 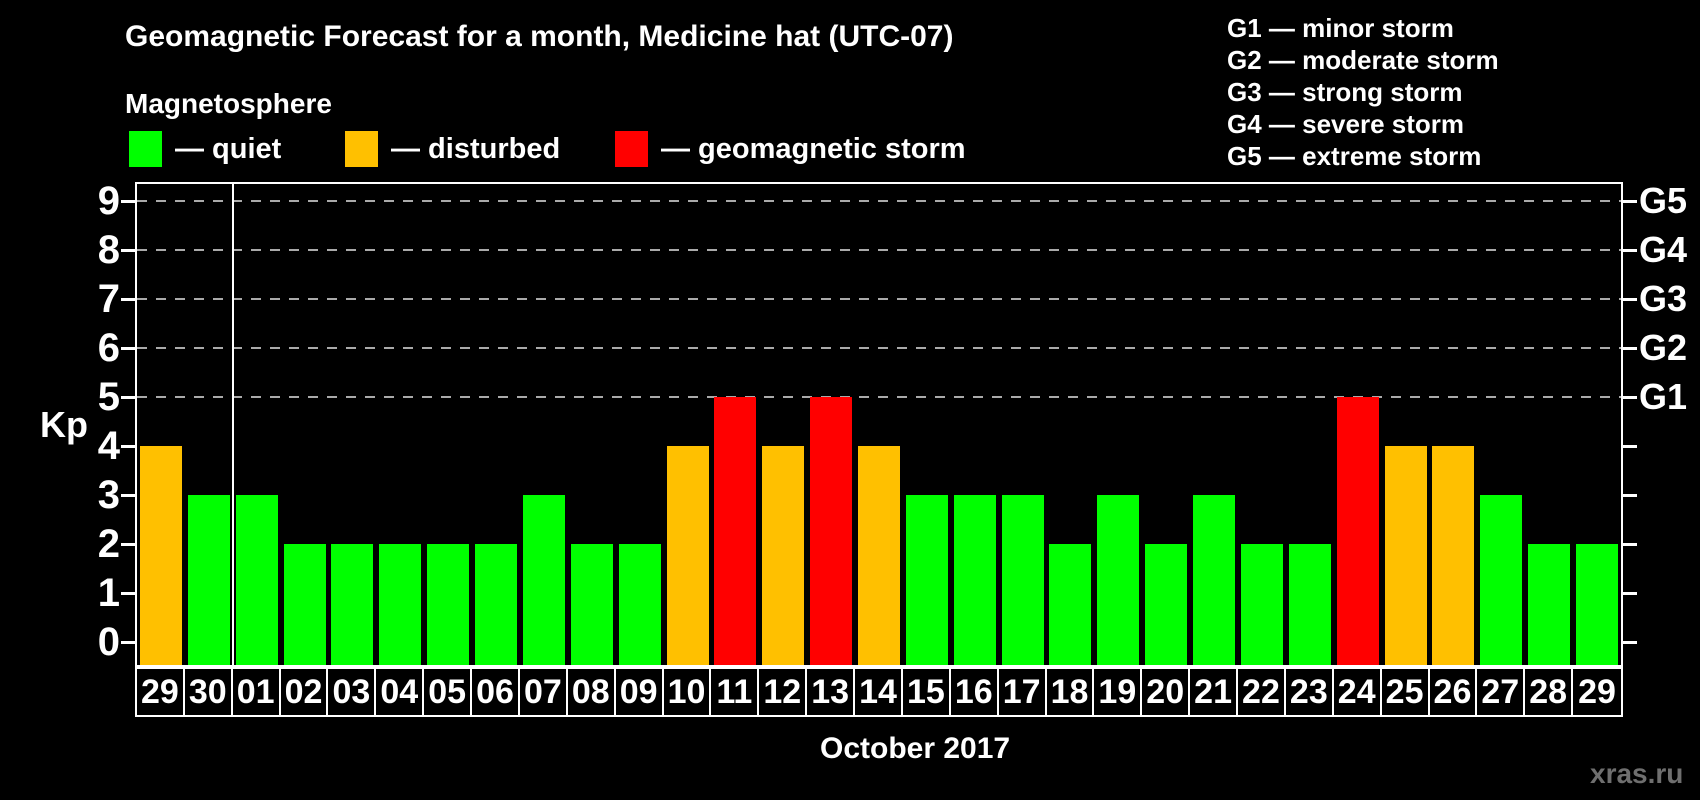 What do you see at coordinates (879, 250) in the screenshot?
I see `gridline-kp8` at bounding box center [879, 250].